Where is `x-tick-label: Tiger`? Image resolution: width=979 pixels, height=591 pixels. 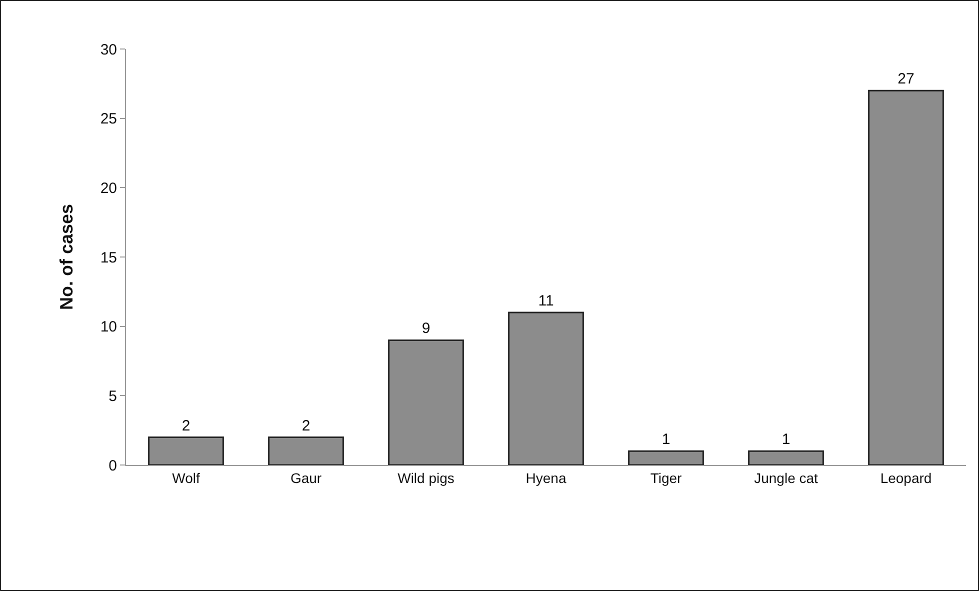
x-tick-label: Tiger is located at coordinates (666, 478).